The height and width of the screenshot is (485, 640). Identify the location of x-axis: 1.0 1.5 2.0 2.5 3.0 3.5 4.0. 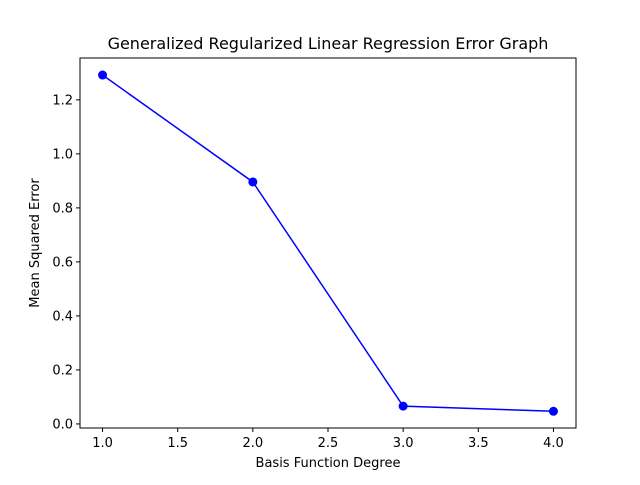
(328, 439).